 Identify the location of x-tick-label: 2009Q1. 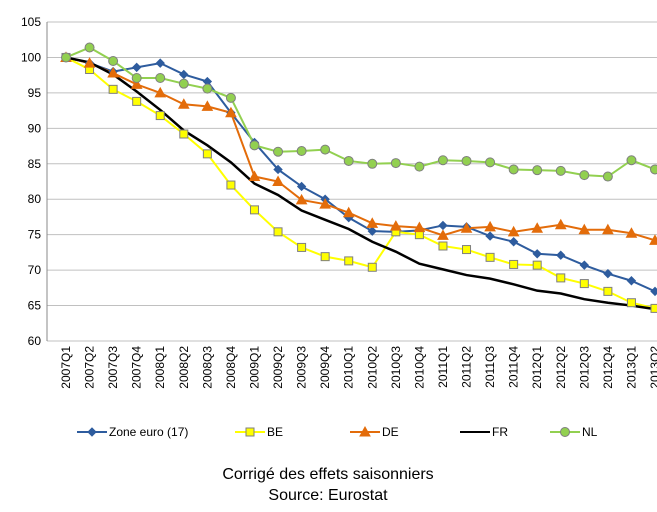
(254, 367).